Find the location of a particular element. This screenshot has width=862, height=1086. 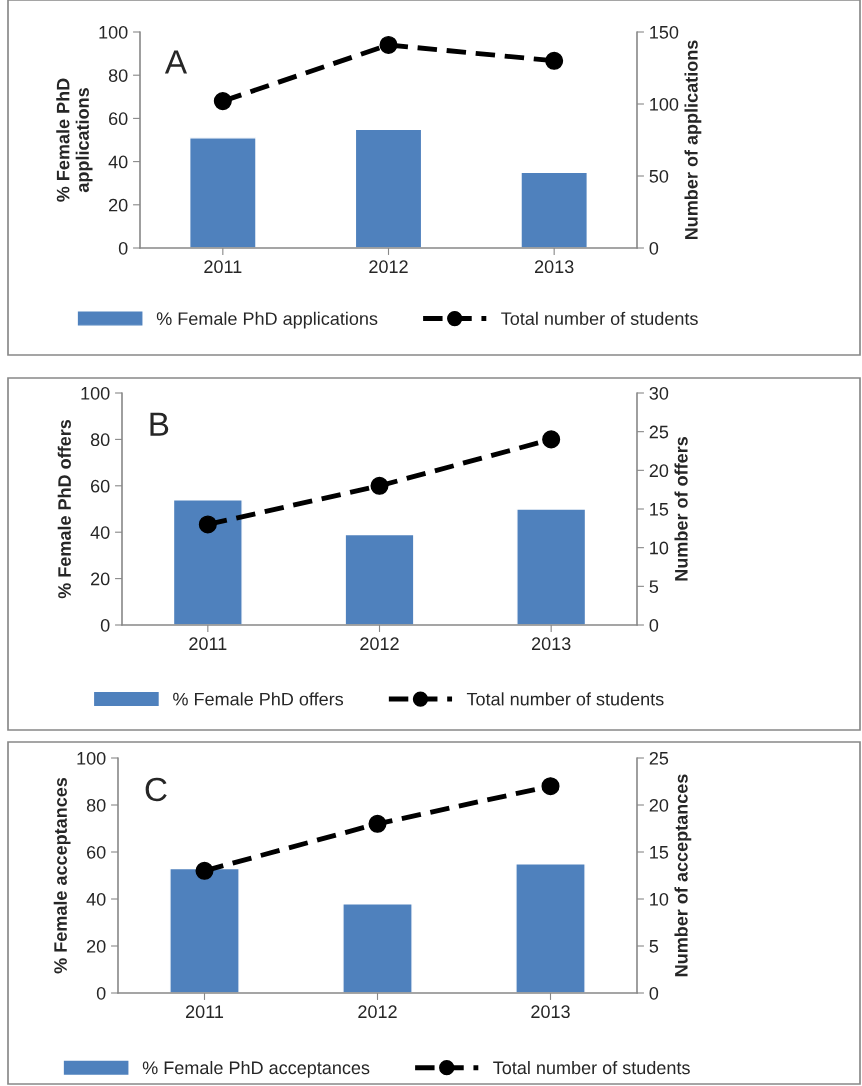

y2-tick-label: 30 is located at coordinates (659, 393).